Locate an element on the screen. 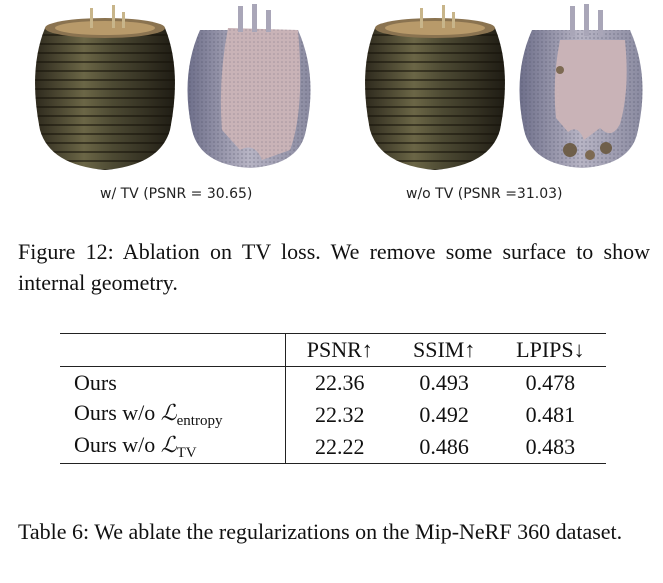 The image size is (663, 583). method-label: Ours is located at coordinates (95, 382).